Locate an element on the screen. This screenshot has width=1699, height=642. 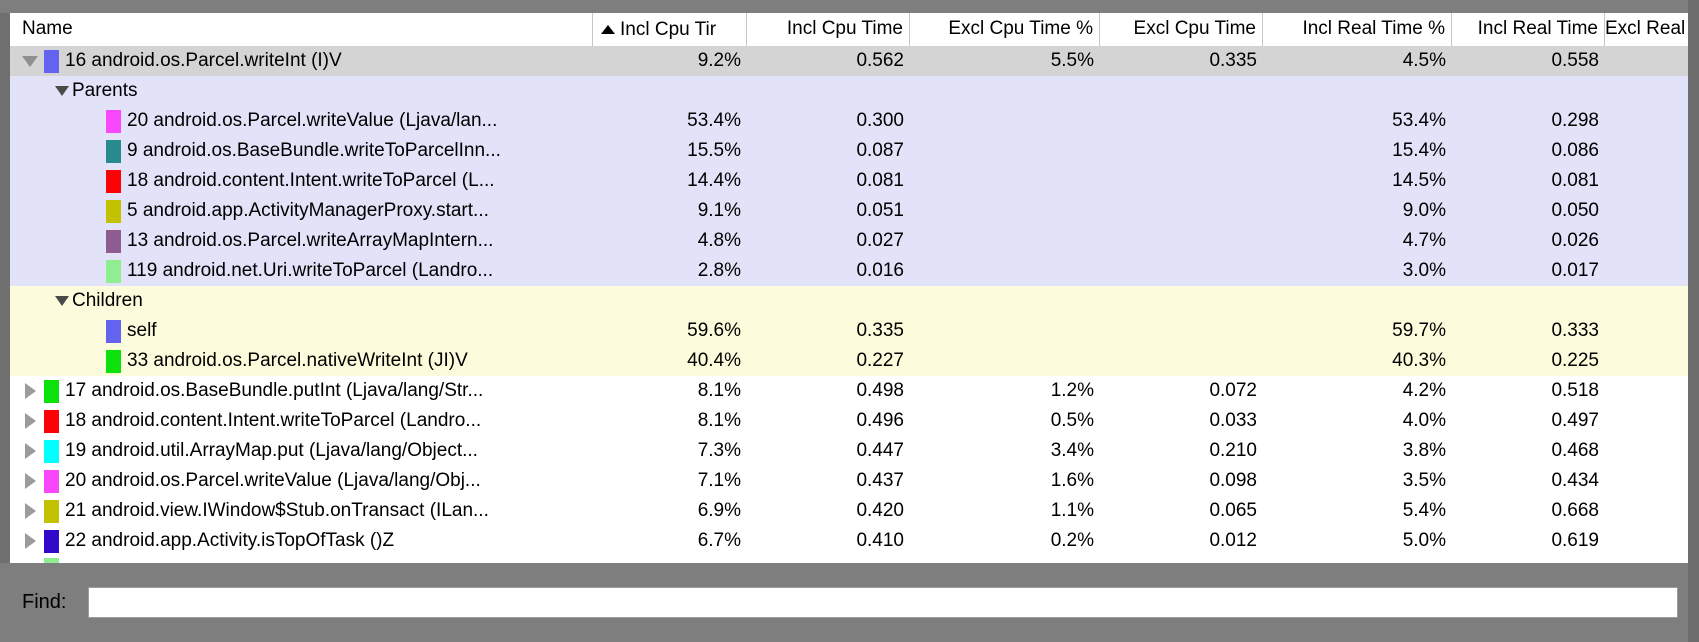
metric-cell: 0.016 is located at coordinates (880, 270).